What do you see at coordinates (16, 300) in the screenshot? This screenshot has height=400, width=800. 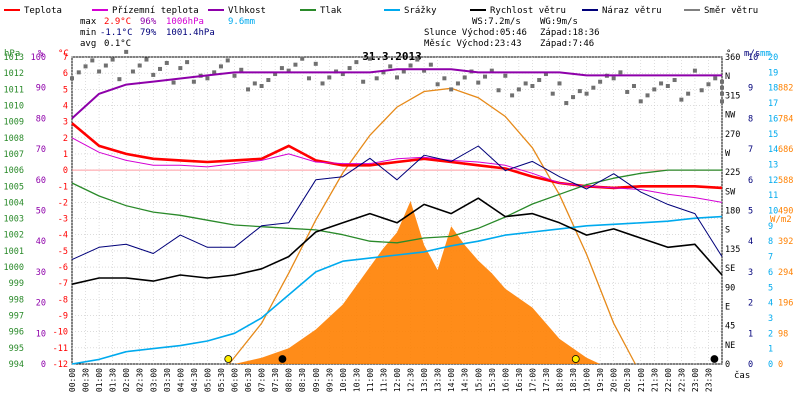 I see `hpa-tick-15: 998` at bounding box center [16, 300].